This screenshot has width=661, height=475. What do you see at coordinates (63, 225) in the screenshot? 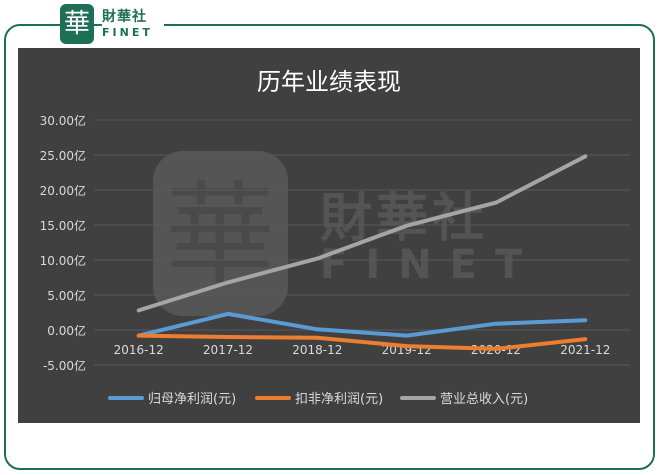
I see `y-tick-label: 15.00亿` at bounding box center [63, 225].